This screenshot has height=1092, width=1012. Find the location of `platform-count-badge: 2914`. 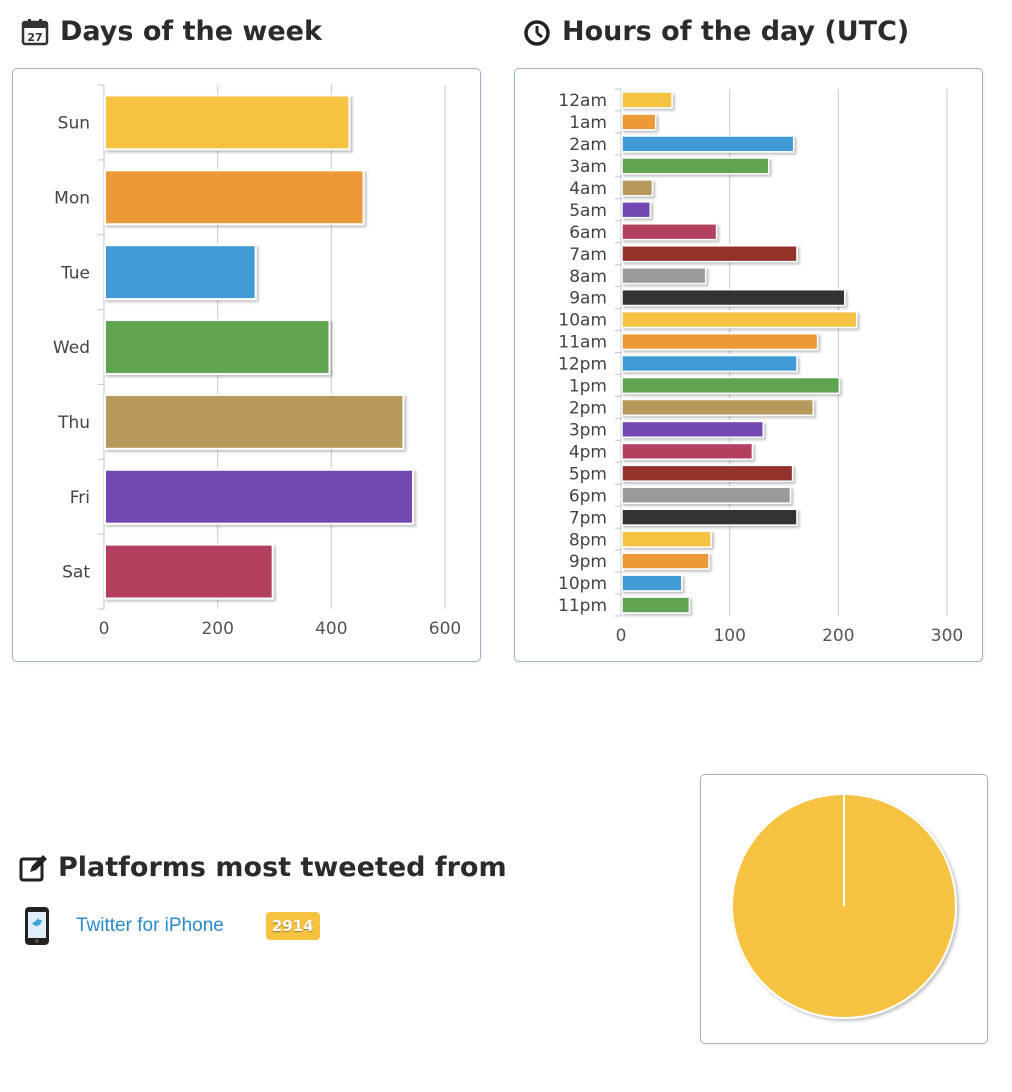

platform-count-badge: 2914 is located at coordinates (292, 926).